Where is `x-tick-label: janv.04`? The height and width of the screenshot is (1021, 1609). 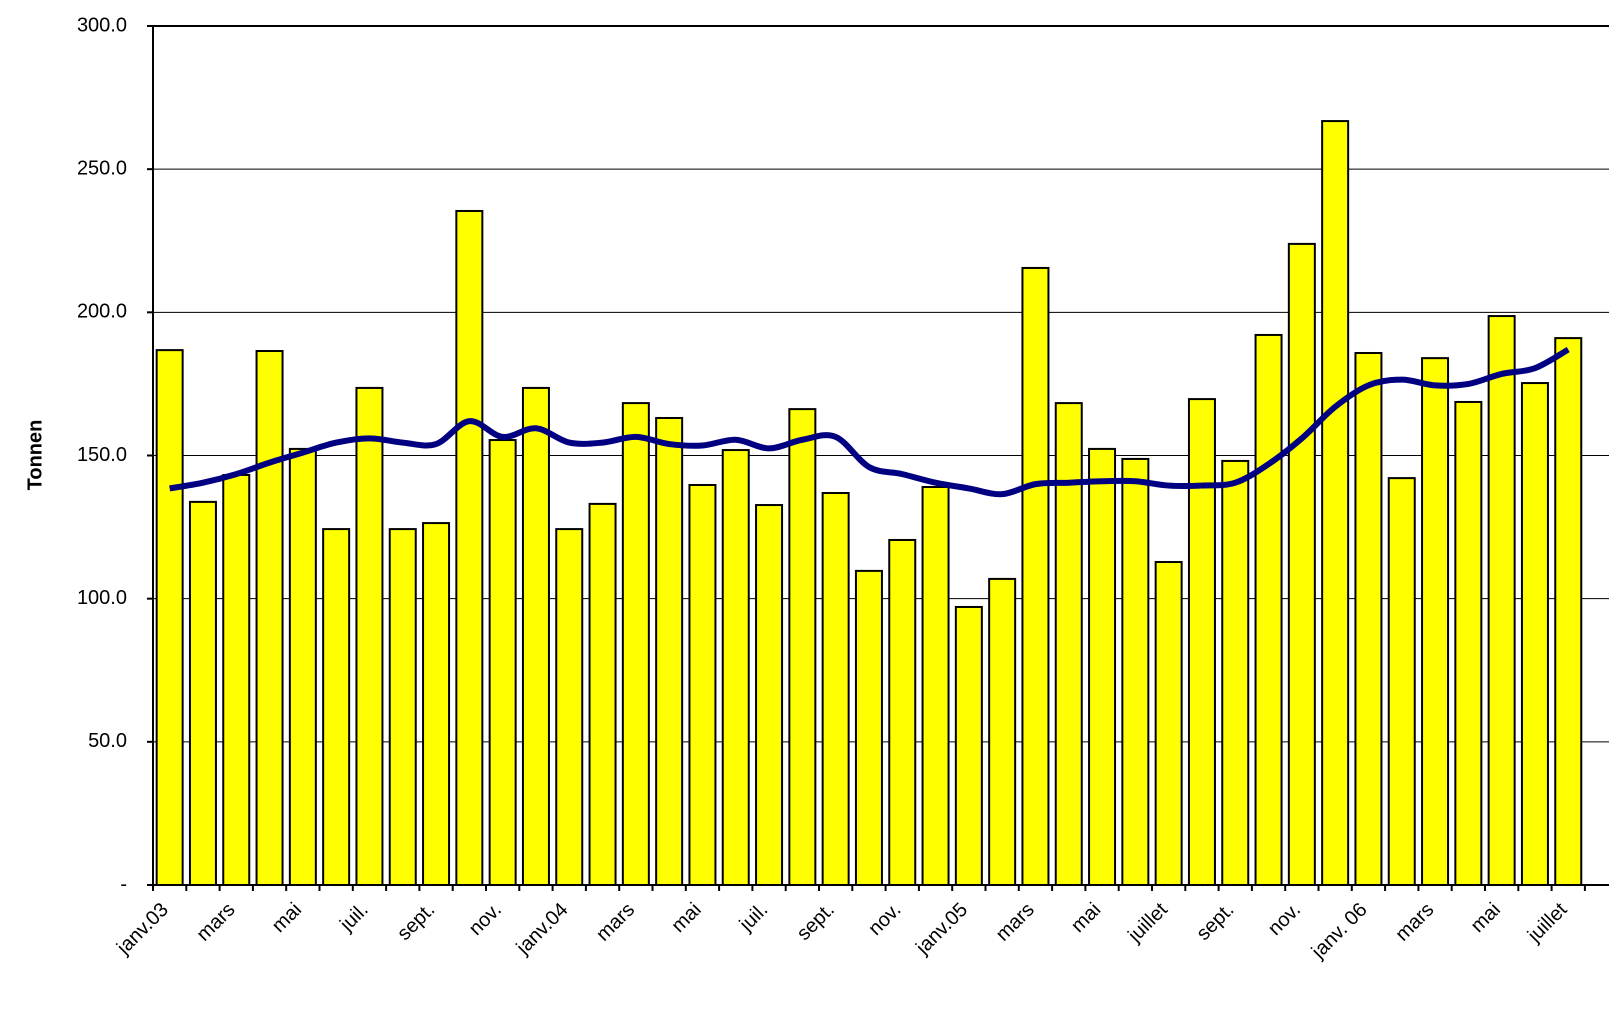
x-tick-label: janv.04 is located at coordinates (542, 929).